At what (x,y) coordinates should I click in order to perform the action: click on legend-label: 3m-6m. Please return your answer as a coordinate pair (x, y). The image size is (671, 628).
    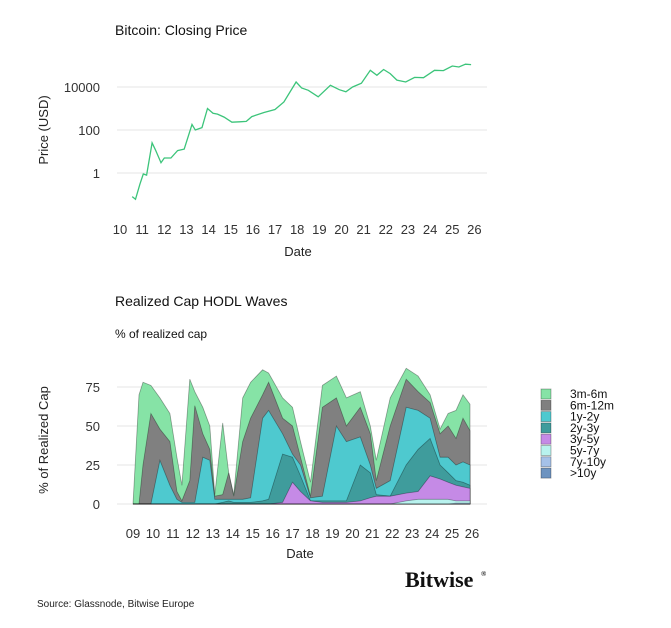
    Looking at the image, I should click on (588, 394).